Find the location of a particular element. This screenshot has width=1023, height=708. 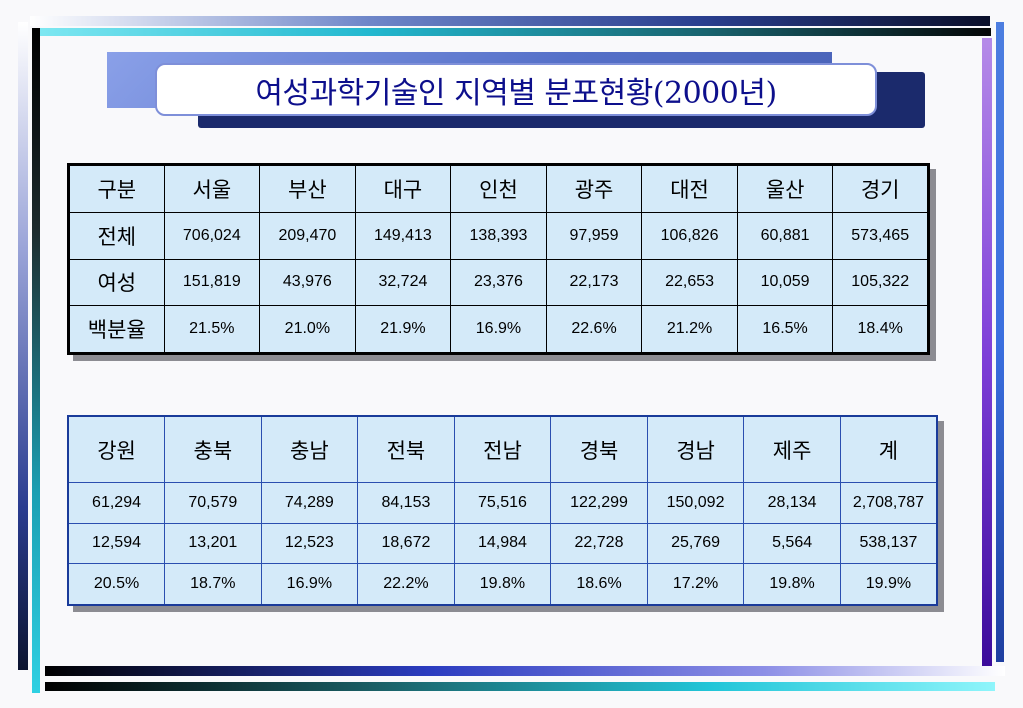

frame-bar-bottom is located at coordinates (525, 671).